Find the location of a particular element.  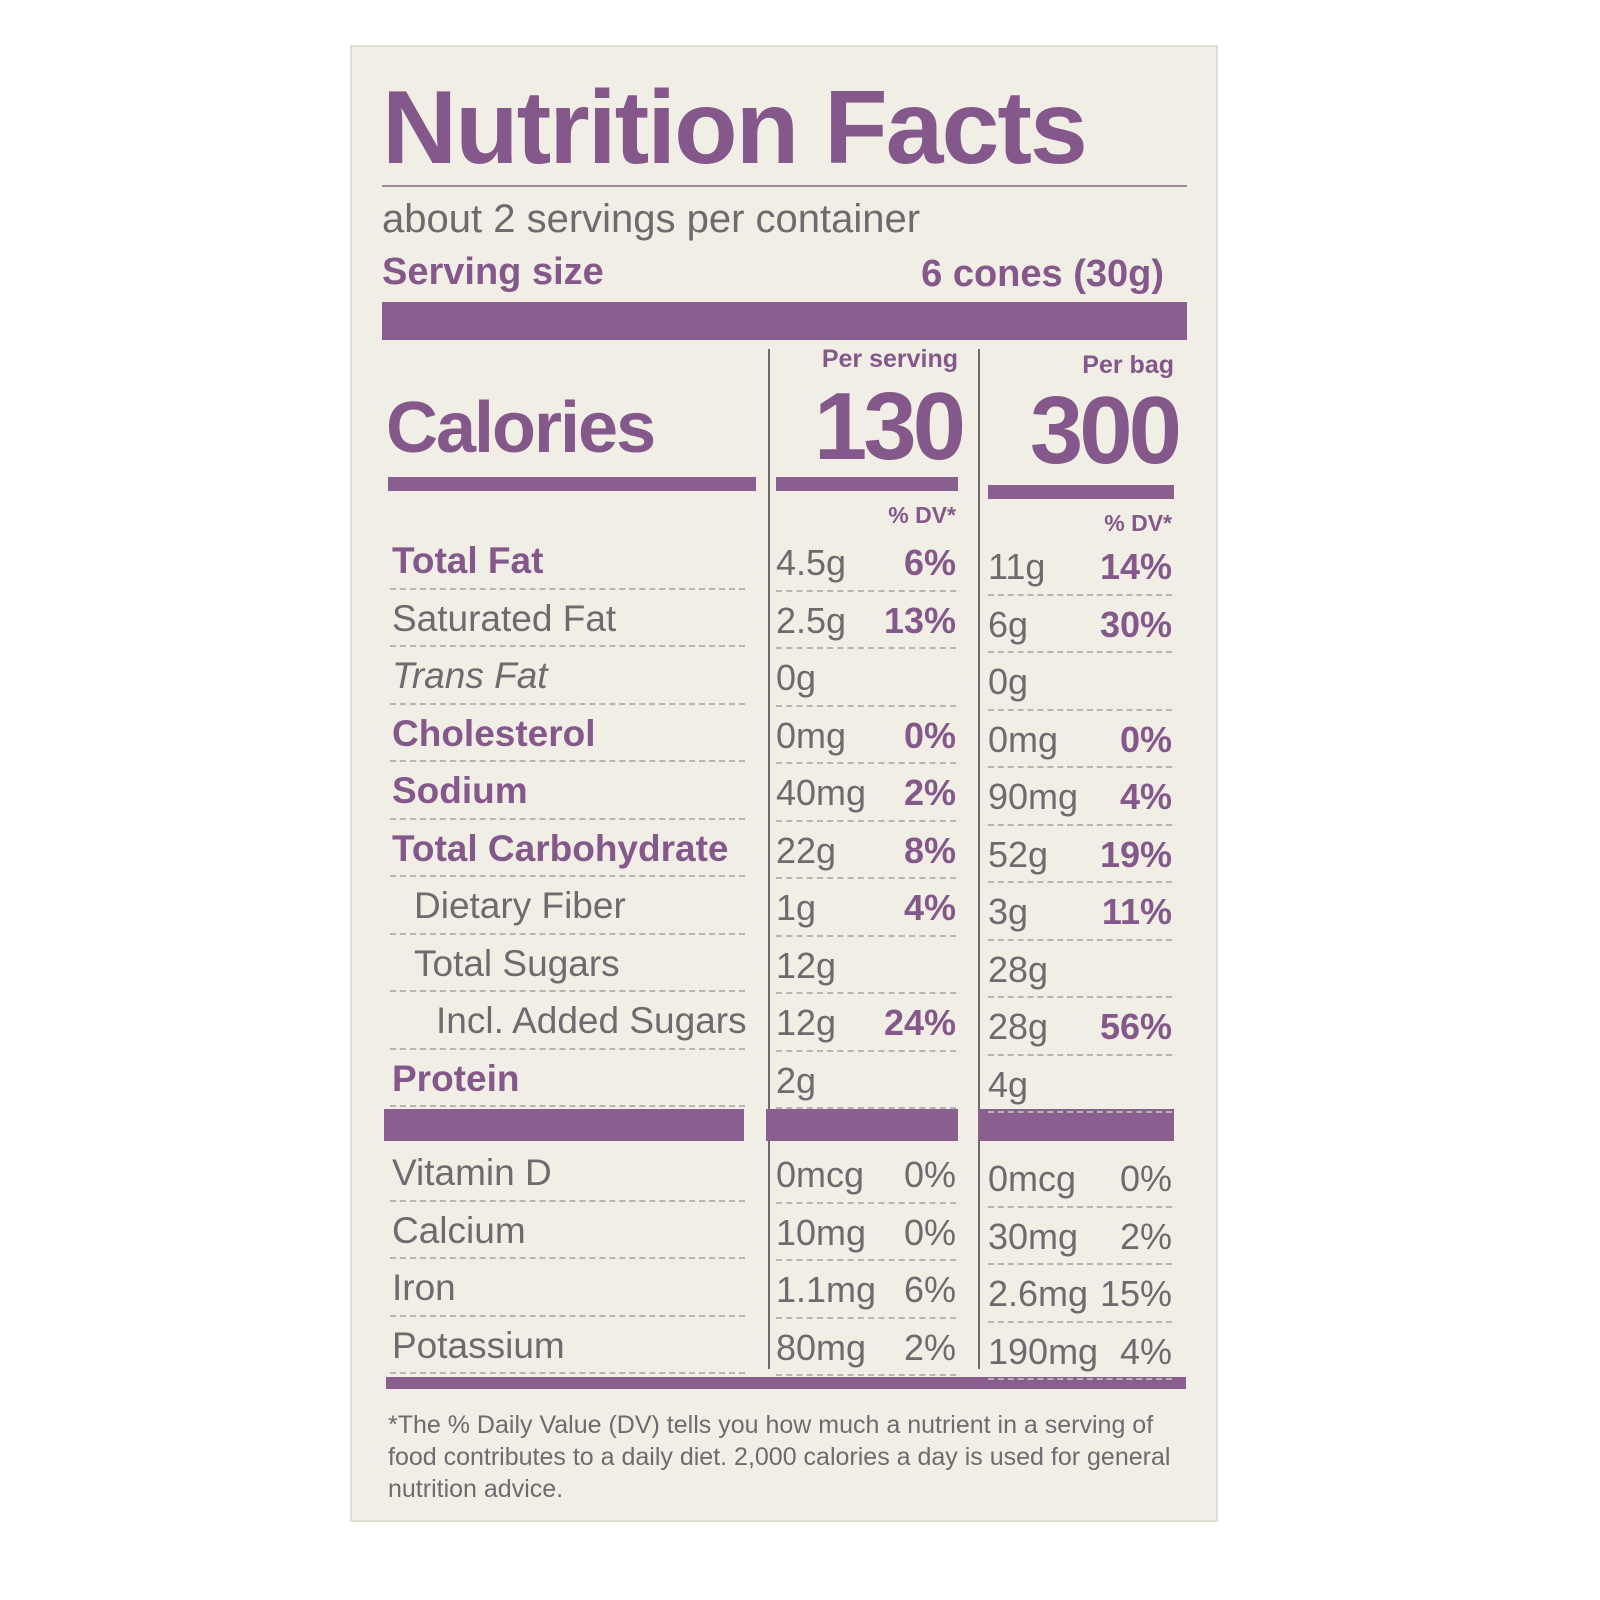

daily-value: 15% is located at coordinates (1135, 1293).